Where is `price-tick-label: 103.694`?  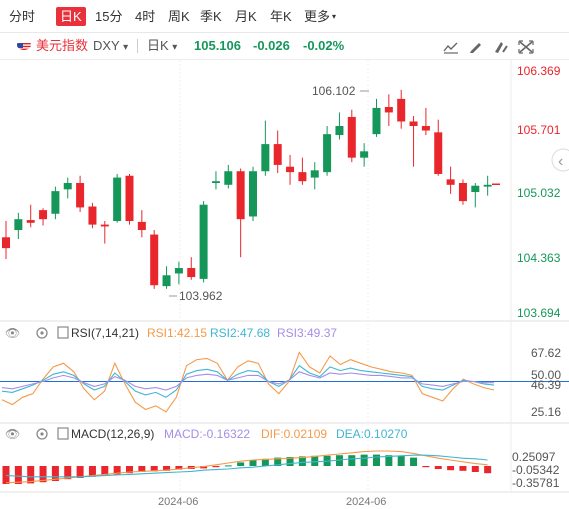
price-tick-label: 103.694 is located at coordinates (539, 313).